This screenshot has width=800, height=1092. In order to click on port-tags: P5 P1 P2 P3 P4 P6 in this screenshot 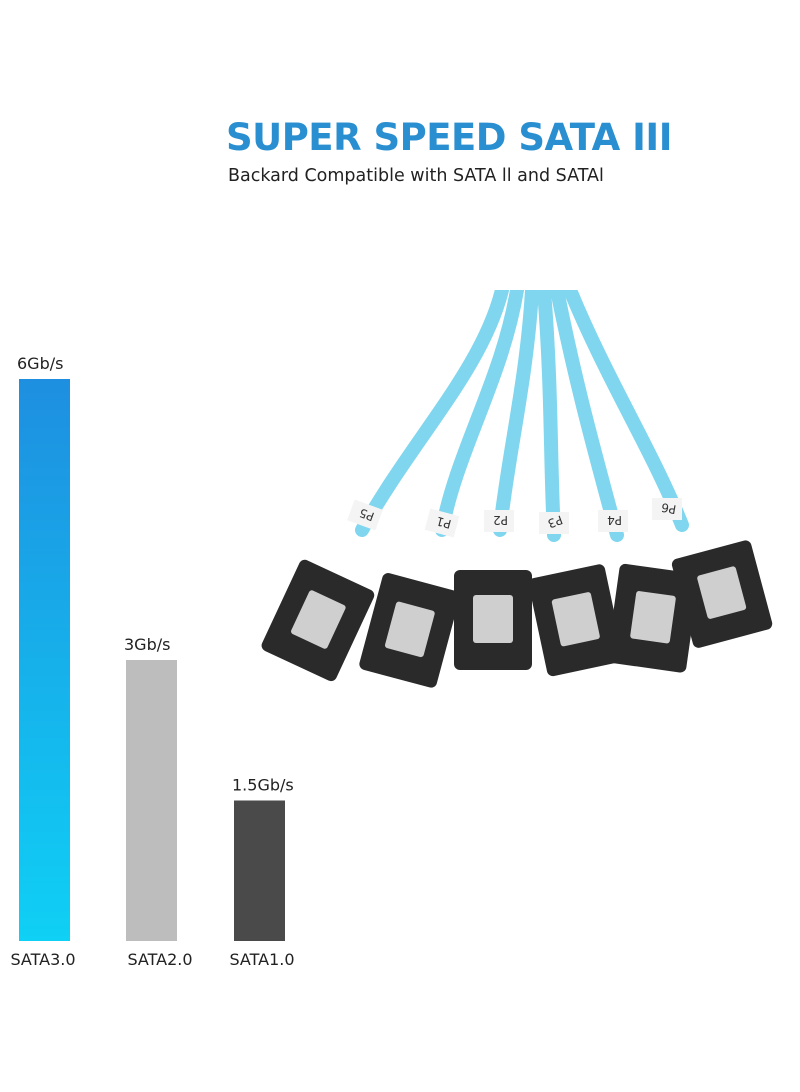, I will do `click(514, 518)`.